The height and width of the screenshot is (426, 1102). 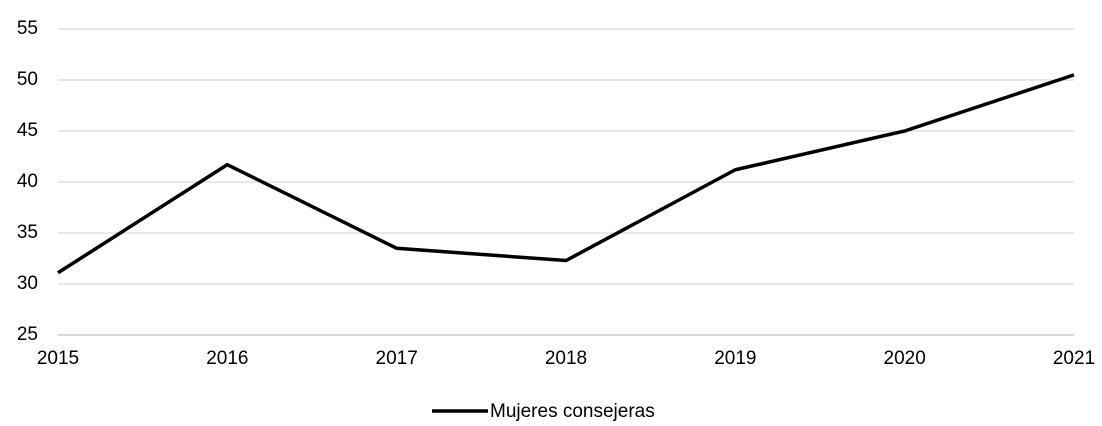 What do you see at coordinates (27, 181) in the screenshot?
I see `y-tick-label: 40` at bounding box center [27, 181].